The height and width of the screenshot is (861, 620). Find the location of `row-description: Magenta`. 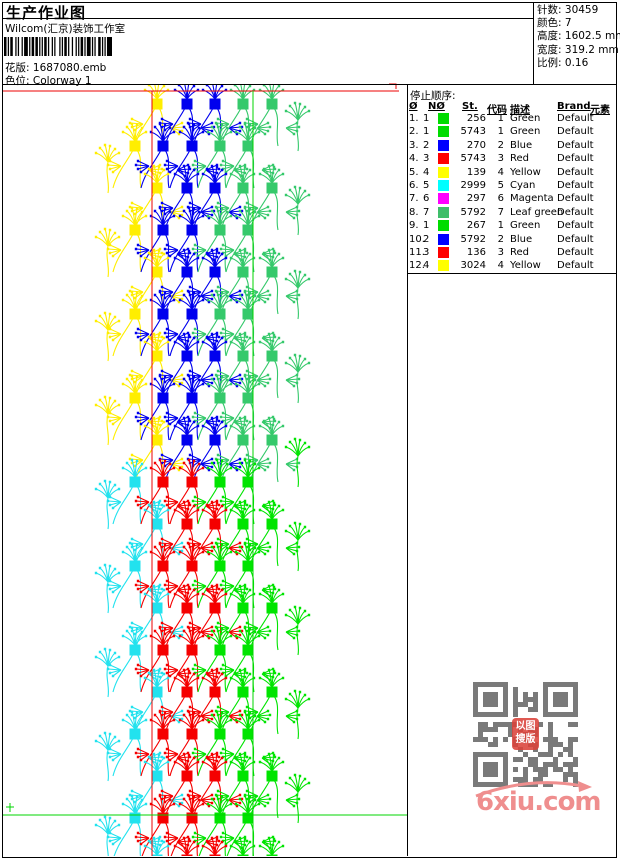

row-description: Magenta is located at coordinates (532, 199).